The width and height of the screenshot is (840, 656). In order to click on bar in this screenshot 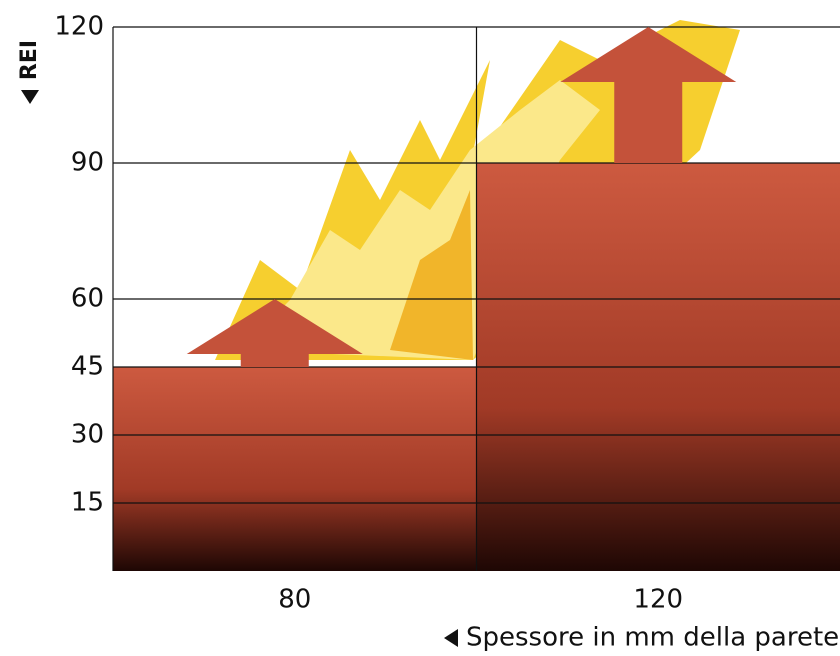, I will do `click(295, 469)`.